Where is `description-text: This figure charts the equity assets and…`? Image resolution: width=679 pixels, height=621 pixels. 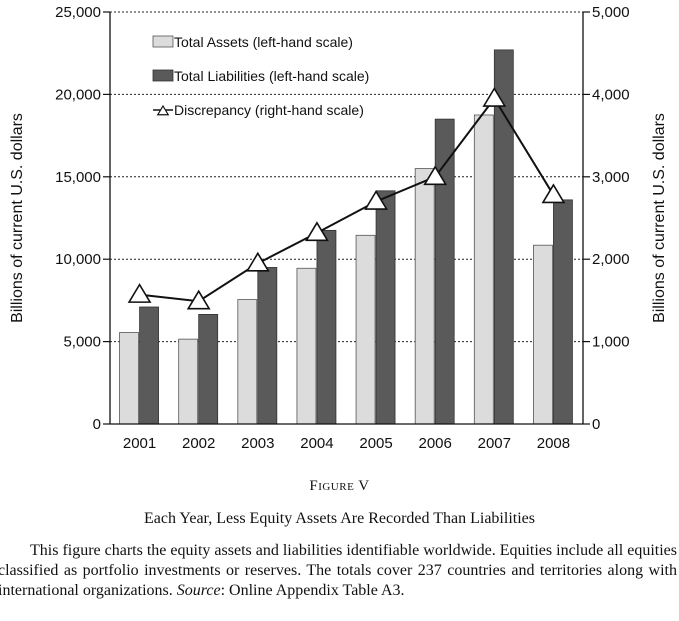
description-text: This figure charts the equity assets and… is located at coordinates (338, 570).